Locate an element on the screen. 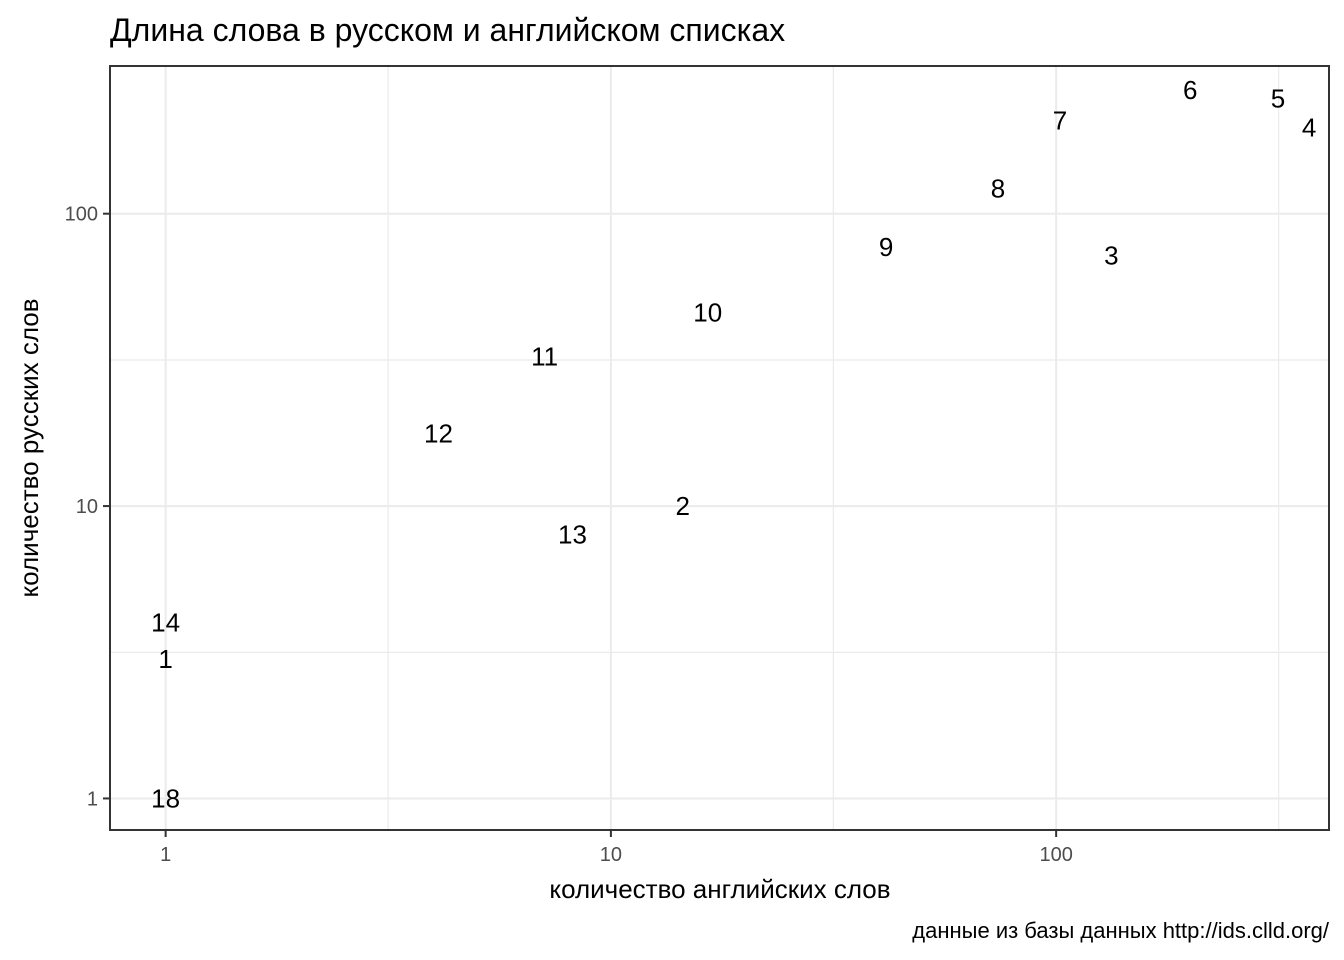 The width and height of the screenshot is (1344, 960). point-label: 10 is located at coordinates (707, 312).